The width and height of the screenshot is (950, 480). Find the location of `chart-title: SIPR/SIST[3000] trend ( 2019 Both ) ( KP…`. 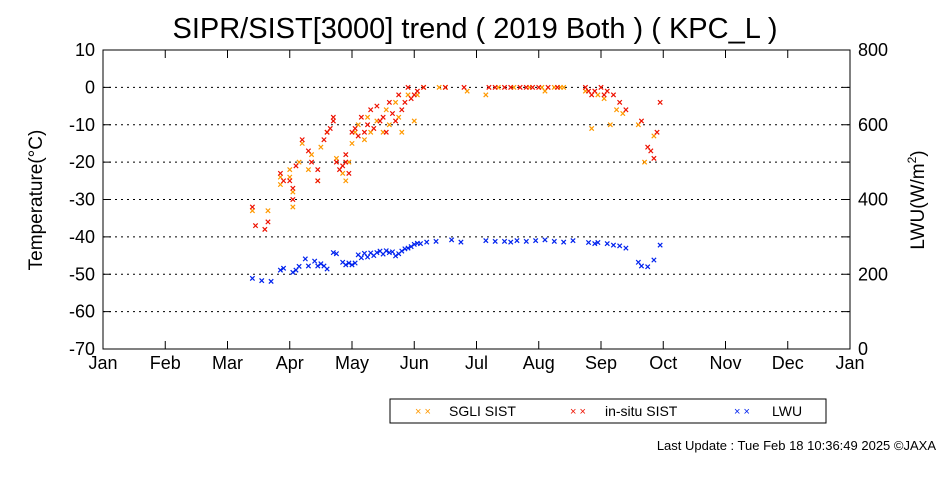

chart-title: SIPR/SIST[3000] trend ( 2019 Both ) ( KP… is located at coordinates (475, 29).